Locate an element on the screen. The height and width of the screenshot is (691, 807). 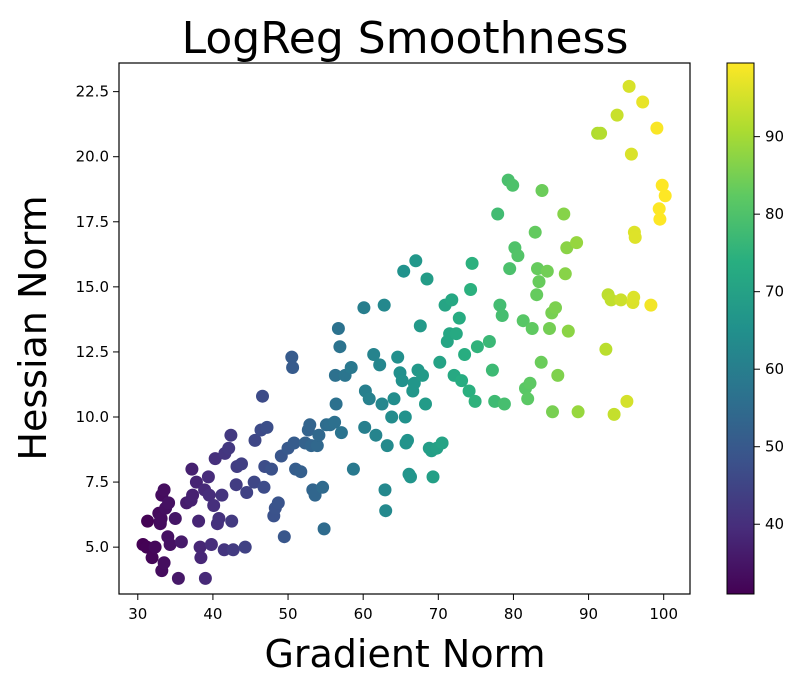
y-tick-label: 15.0 is located at coordinates (92, 287).